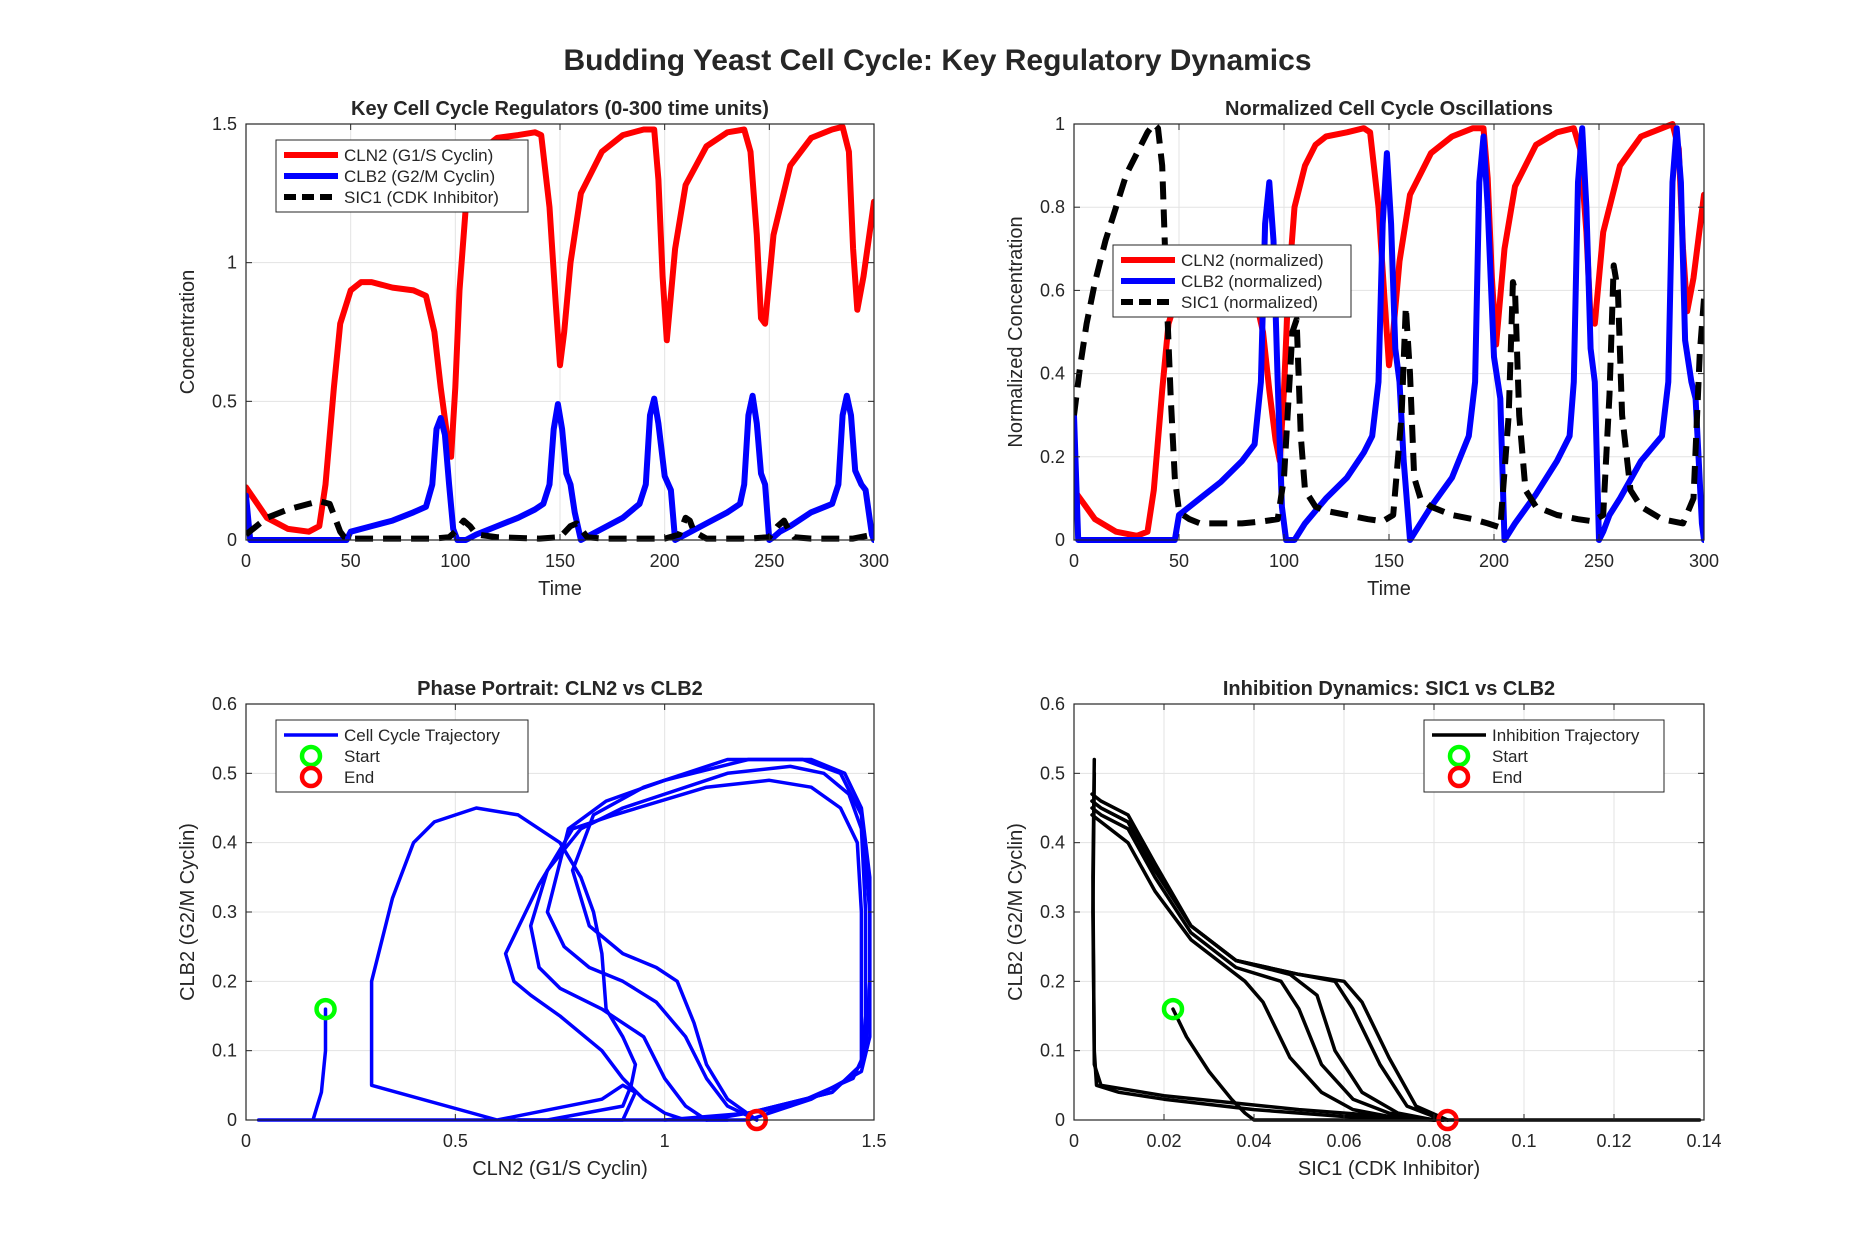 The width and height of the screenshot is (1875, 1250). Describe the element at coordinates (232, 263) in the screenshot. I see `y-tick-label: 1` at that location.